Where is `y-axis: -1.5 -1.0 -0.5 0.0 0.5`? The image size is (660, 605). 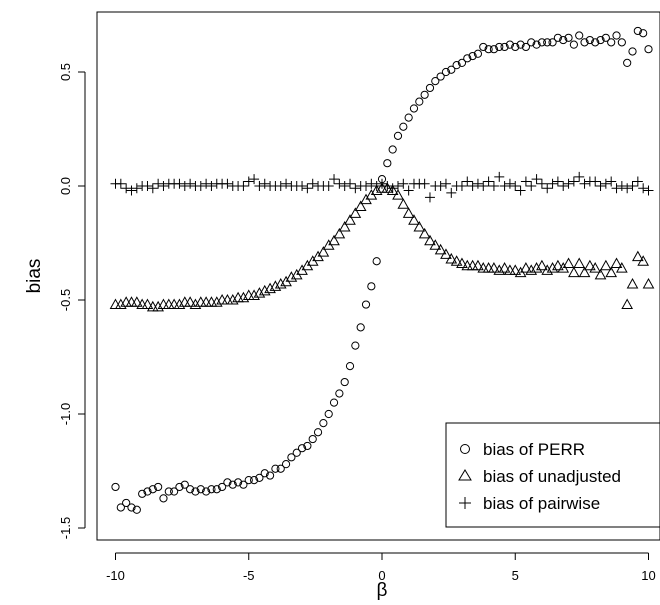 y-axis: -1.5 -1.0 -0.5 0.0 0.5 is located at coordinates (72, 301).